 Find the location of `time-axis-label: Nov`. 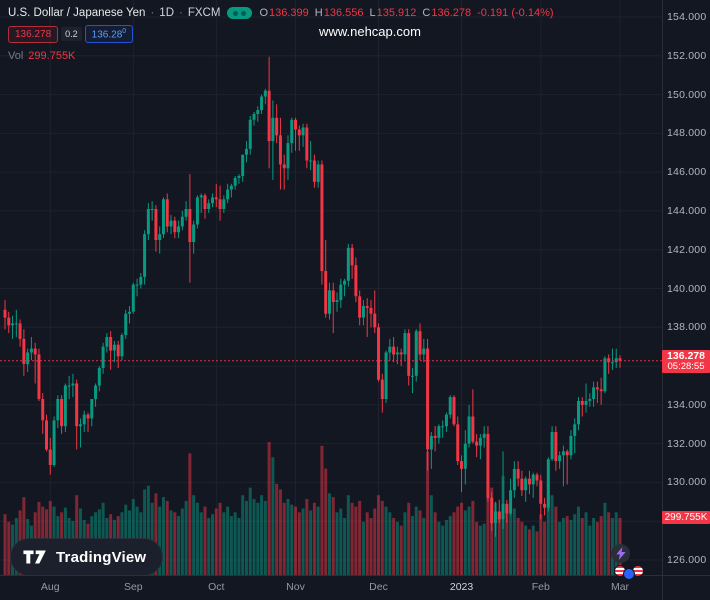

time-axis-label: Nov is located at coordinates (295, 587).